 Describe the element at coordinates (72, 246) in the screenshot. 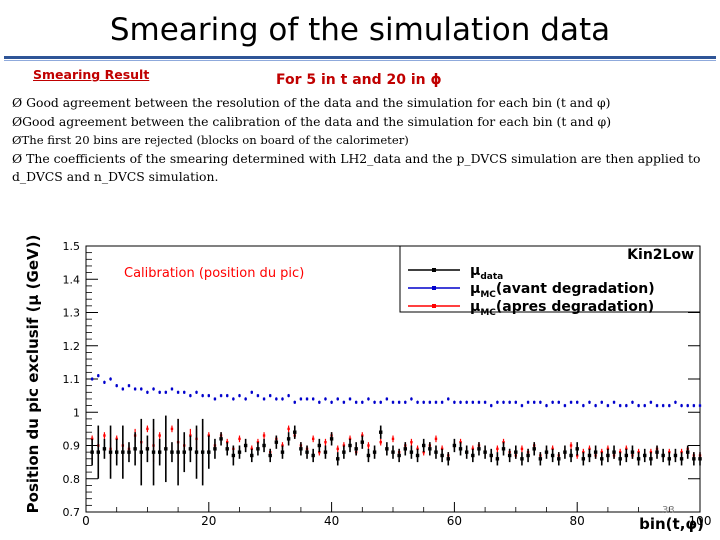

I see `y-tick-label: 1.5` at that location.